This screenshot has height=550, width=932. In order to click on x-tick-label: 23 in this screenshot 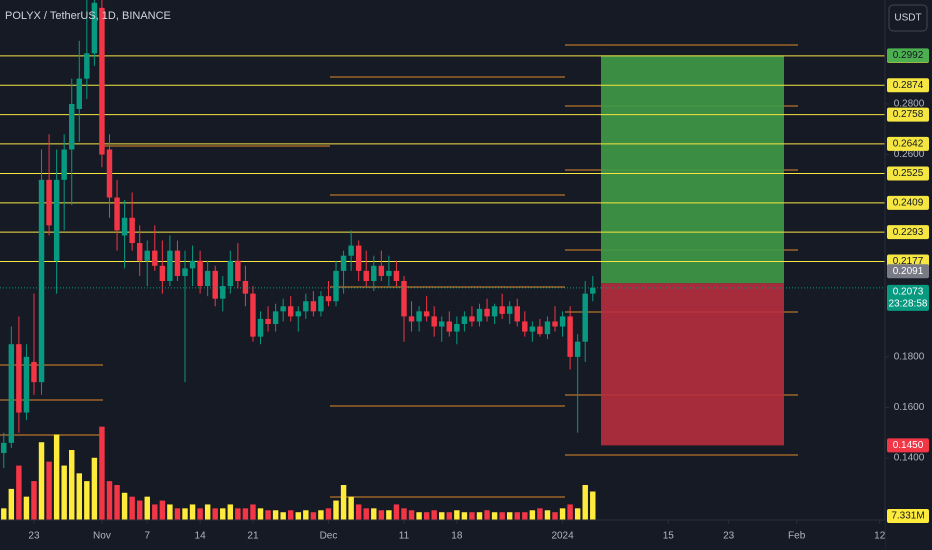, I will do `click(34, 536)`.